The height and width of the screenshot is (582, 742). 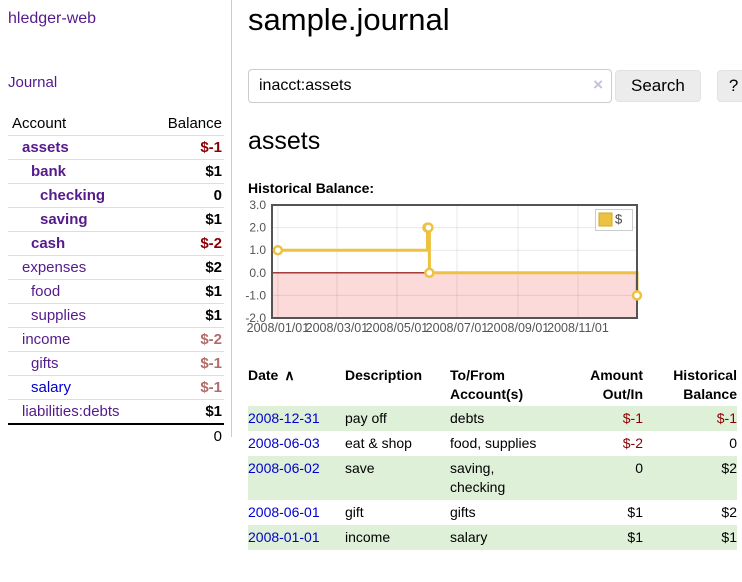 I want to click on svg-text: 3.0, so click(x=257, y=205).